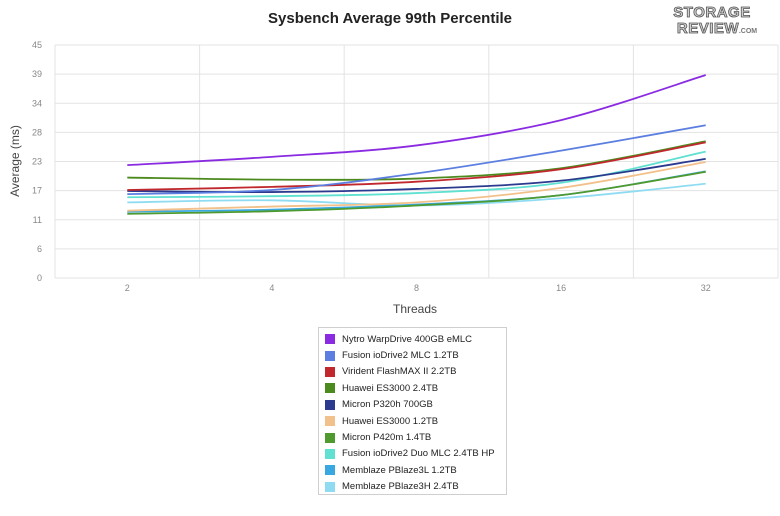  I want to click on y-tick-label: 11, so click(37, 220).